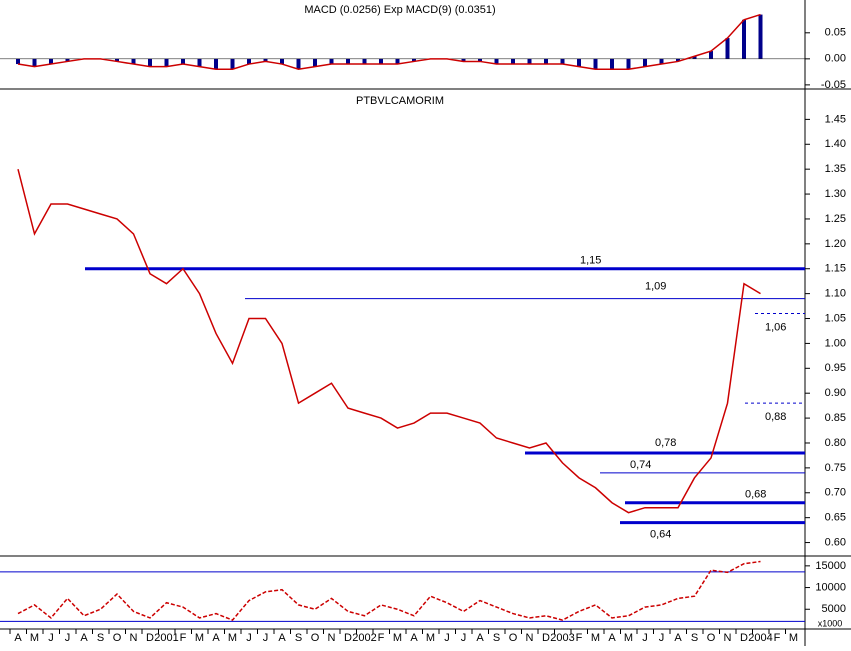 The height and width of the screenshot is (651, 851). I want to click on unit-label: x1000, so click(830, 623).